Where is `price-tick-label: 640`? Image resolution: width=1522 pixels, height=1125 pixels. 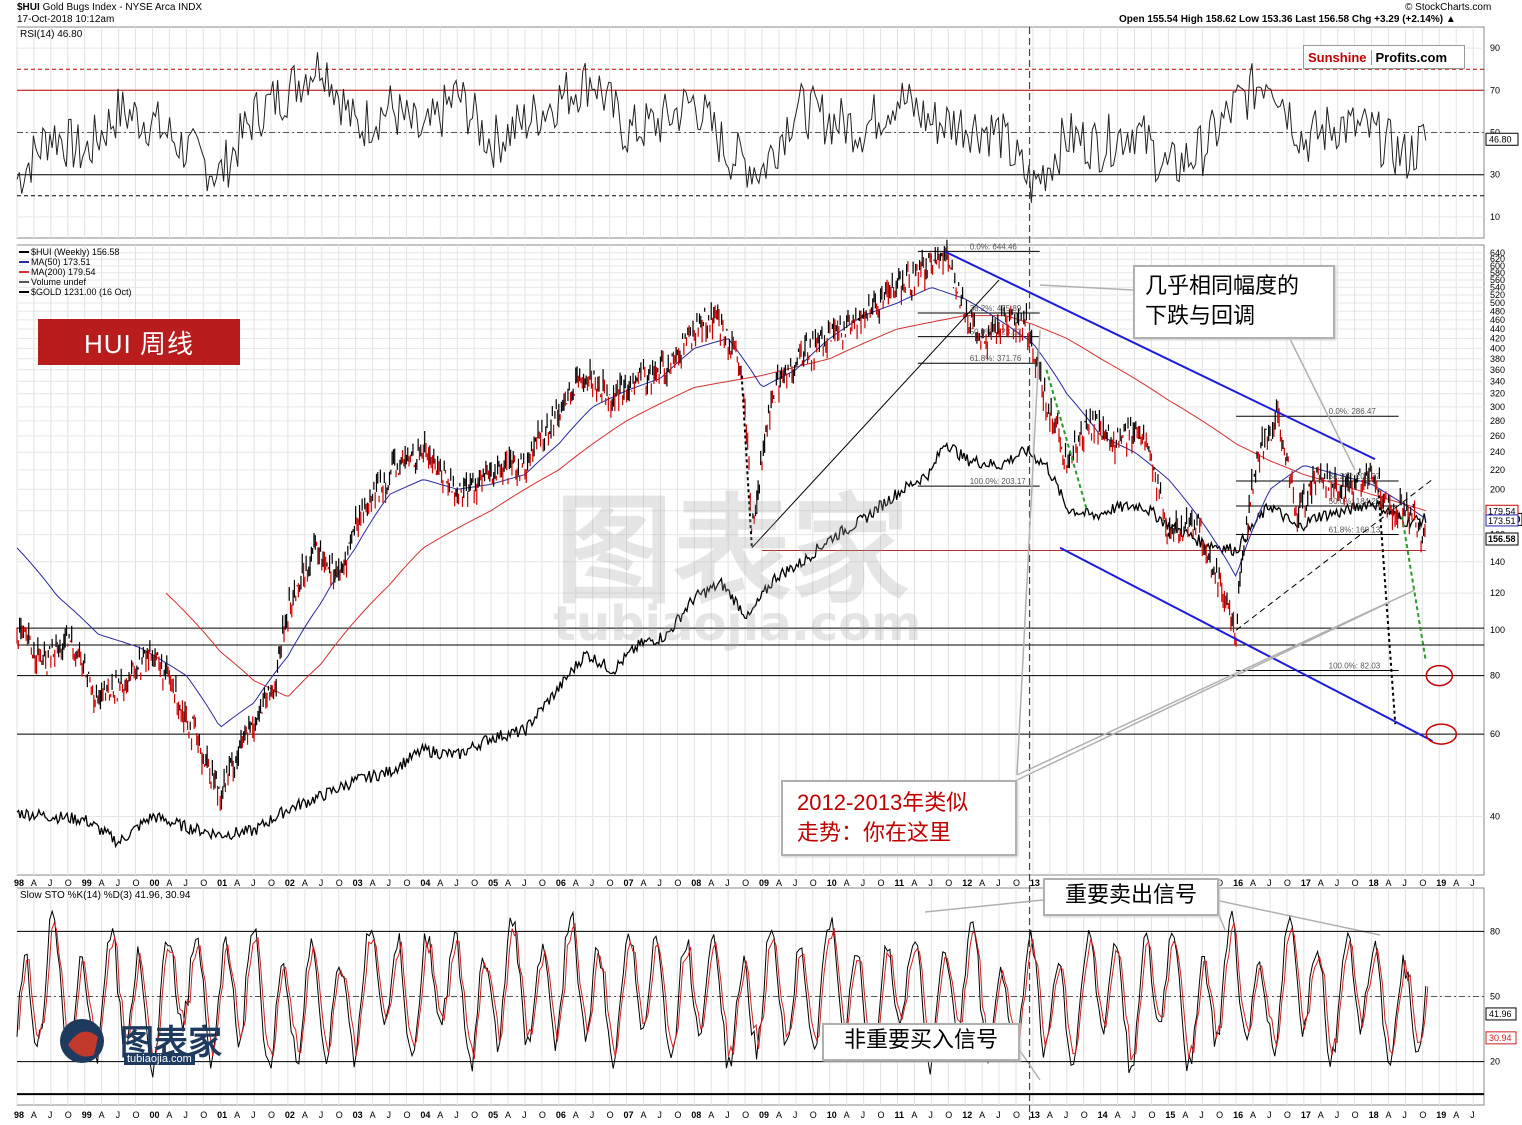
price-tick-label: 640 is located at coordinates (1497, 253).